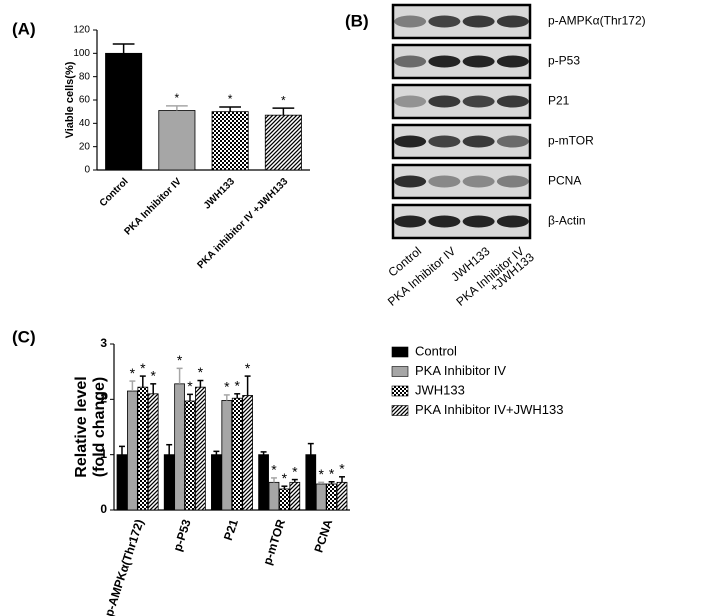 The width and height of the screenshot is (703, 616). Describe the element at coordinates (564, 61) in the screenshot. I see `protein-label: p-P53` at that location.